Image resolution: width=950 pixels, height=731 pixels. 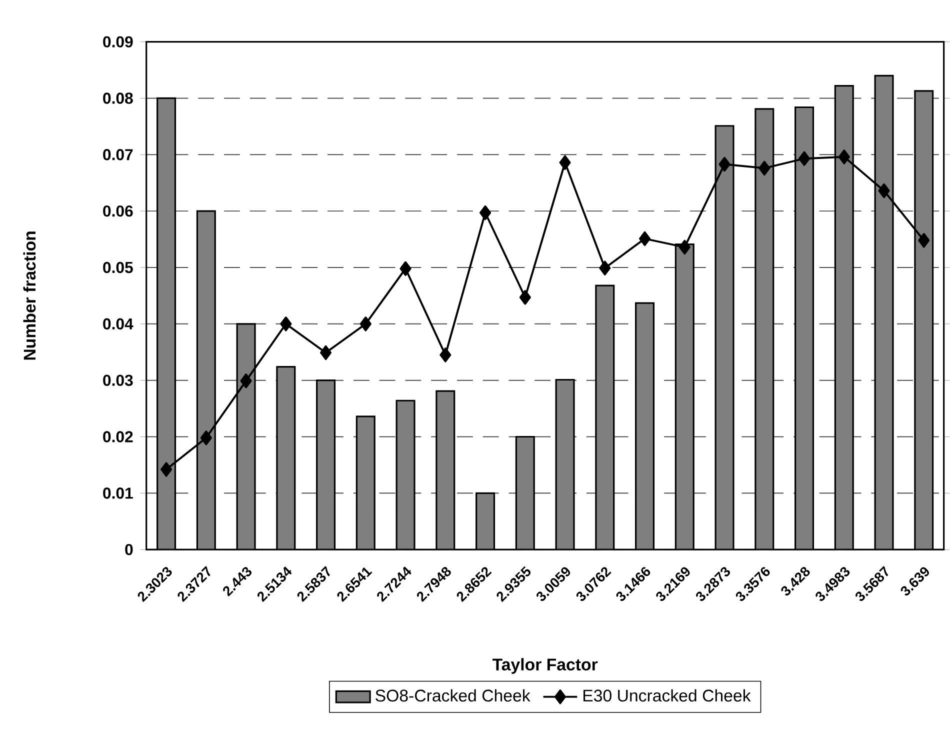 I want to click on legend-label: E30 Uncracked Cheek, so click(x=667, y=695).